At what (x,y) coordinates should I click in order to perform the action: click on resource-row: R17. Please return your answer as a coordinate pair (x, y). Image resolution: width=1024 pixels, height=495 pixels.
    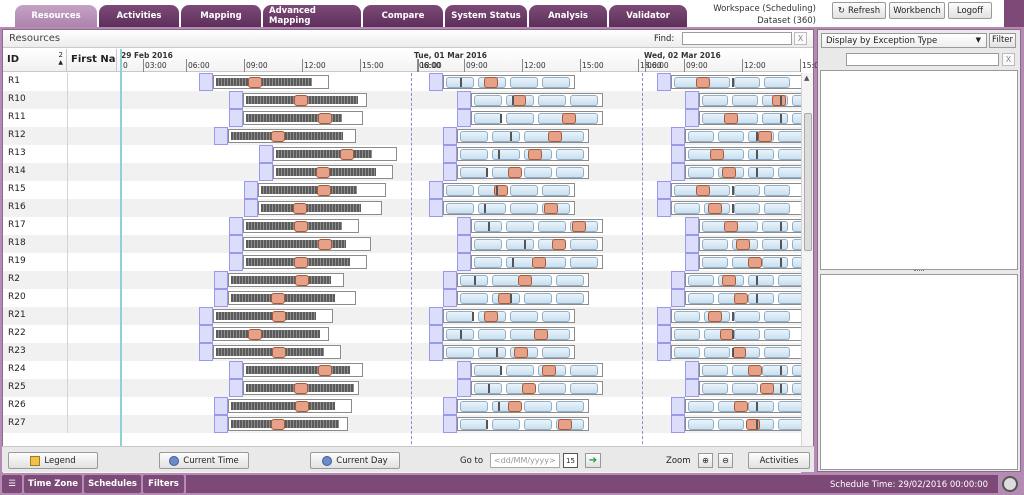
    Looking at the image, I should click on (402, 226).